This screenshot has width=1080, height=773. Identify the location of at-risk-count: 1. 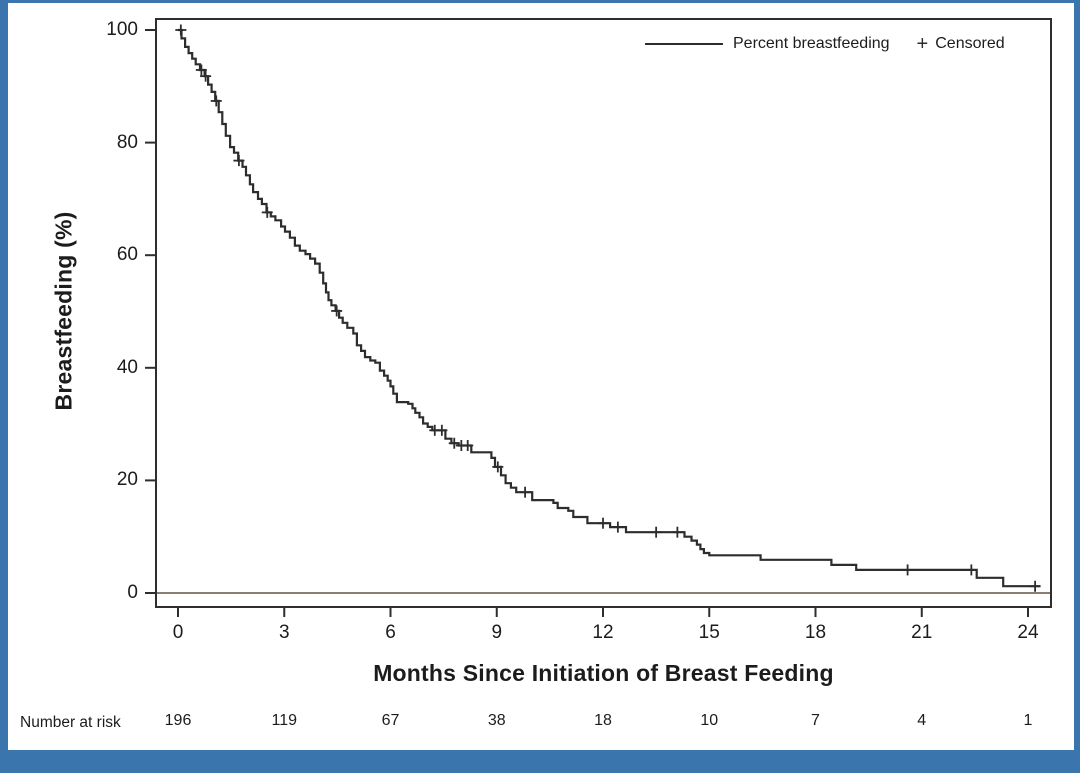
(1028, 720).